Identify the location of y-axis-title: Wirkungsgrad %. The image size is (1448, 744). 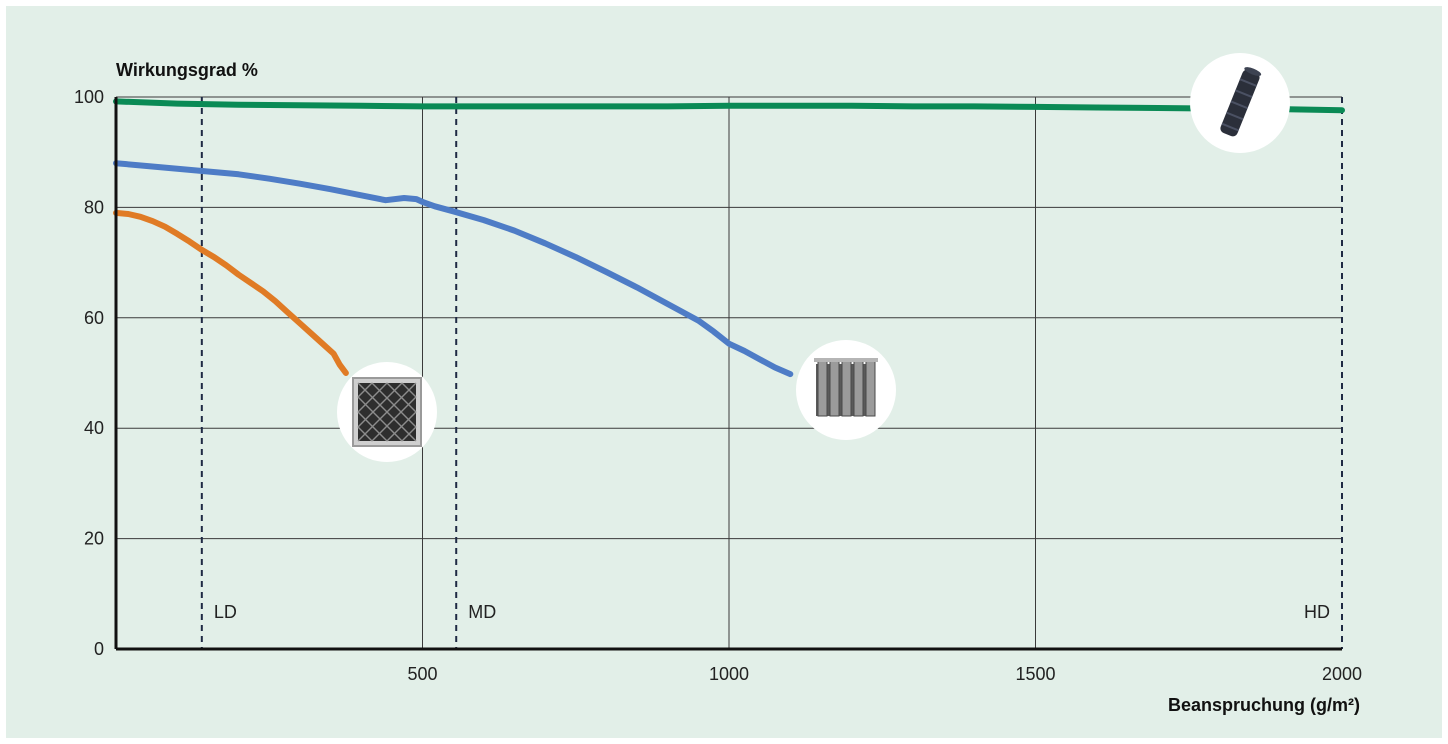
(187, 70).